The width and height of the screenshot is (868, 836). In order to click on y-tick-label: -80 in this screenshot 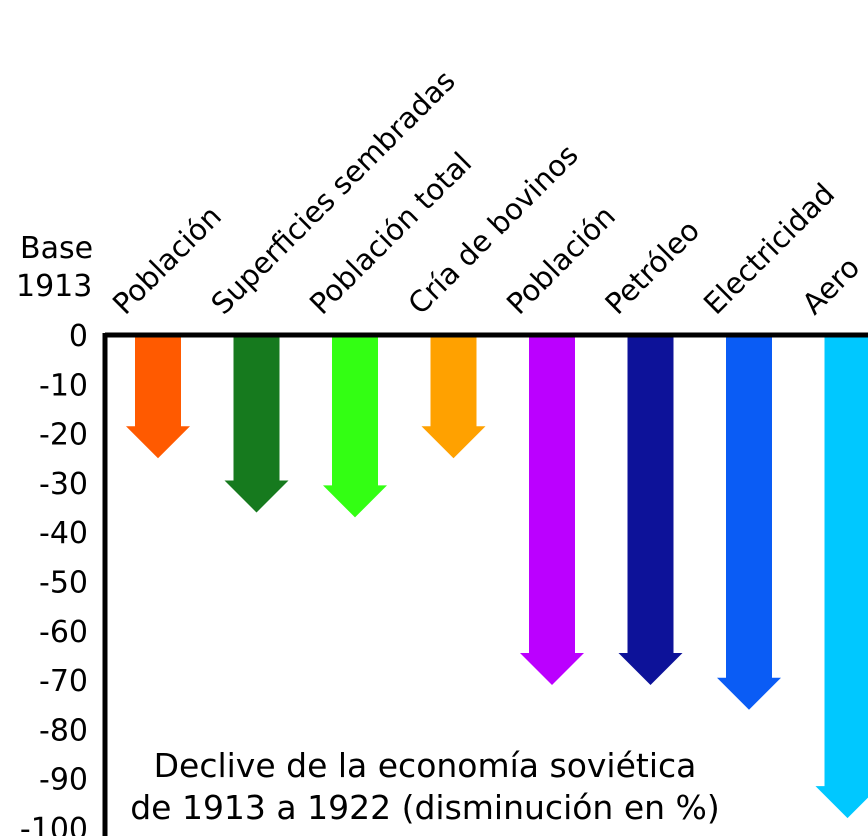, I will do `click(63, 730)`.